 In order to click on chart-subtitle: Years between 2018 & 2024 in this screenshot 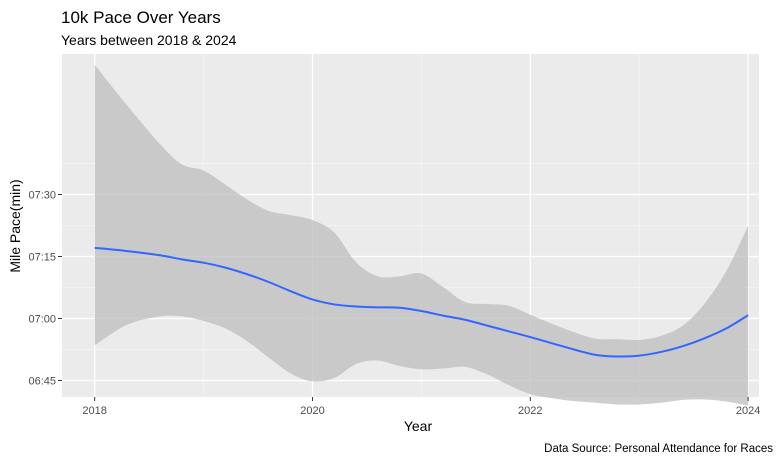, I will do `click(149, 40)`.